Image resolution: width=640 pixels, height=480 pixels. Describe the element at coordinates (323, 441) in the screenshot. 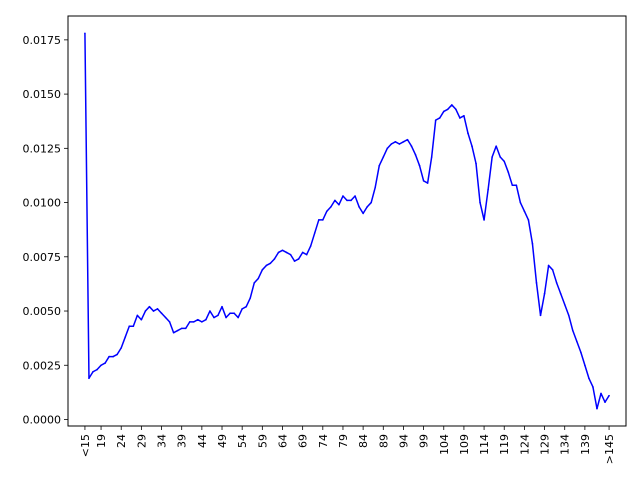

I see `x-tick-label: 74` at that location.